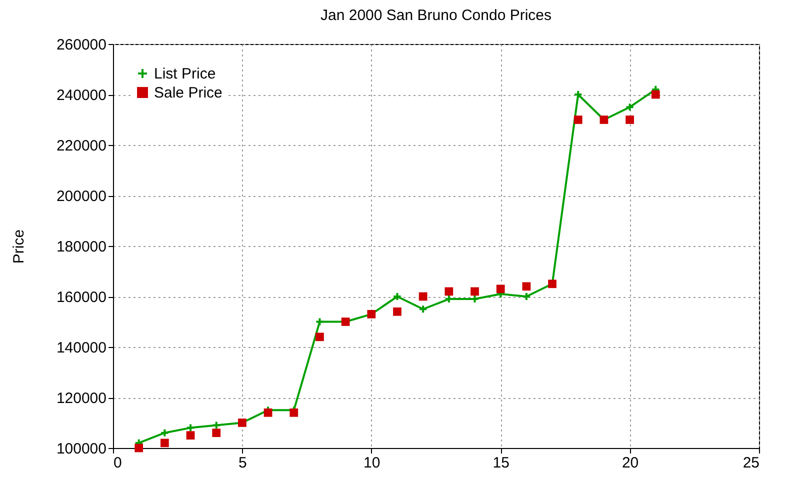 This screenshot has width=800, height=480. I want to click on y-tick-label: 100000, so click(81, 449).